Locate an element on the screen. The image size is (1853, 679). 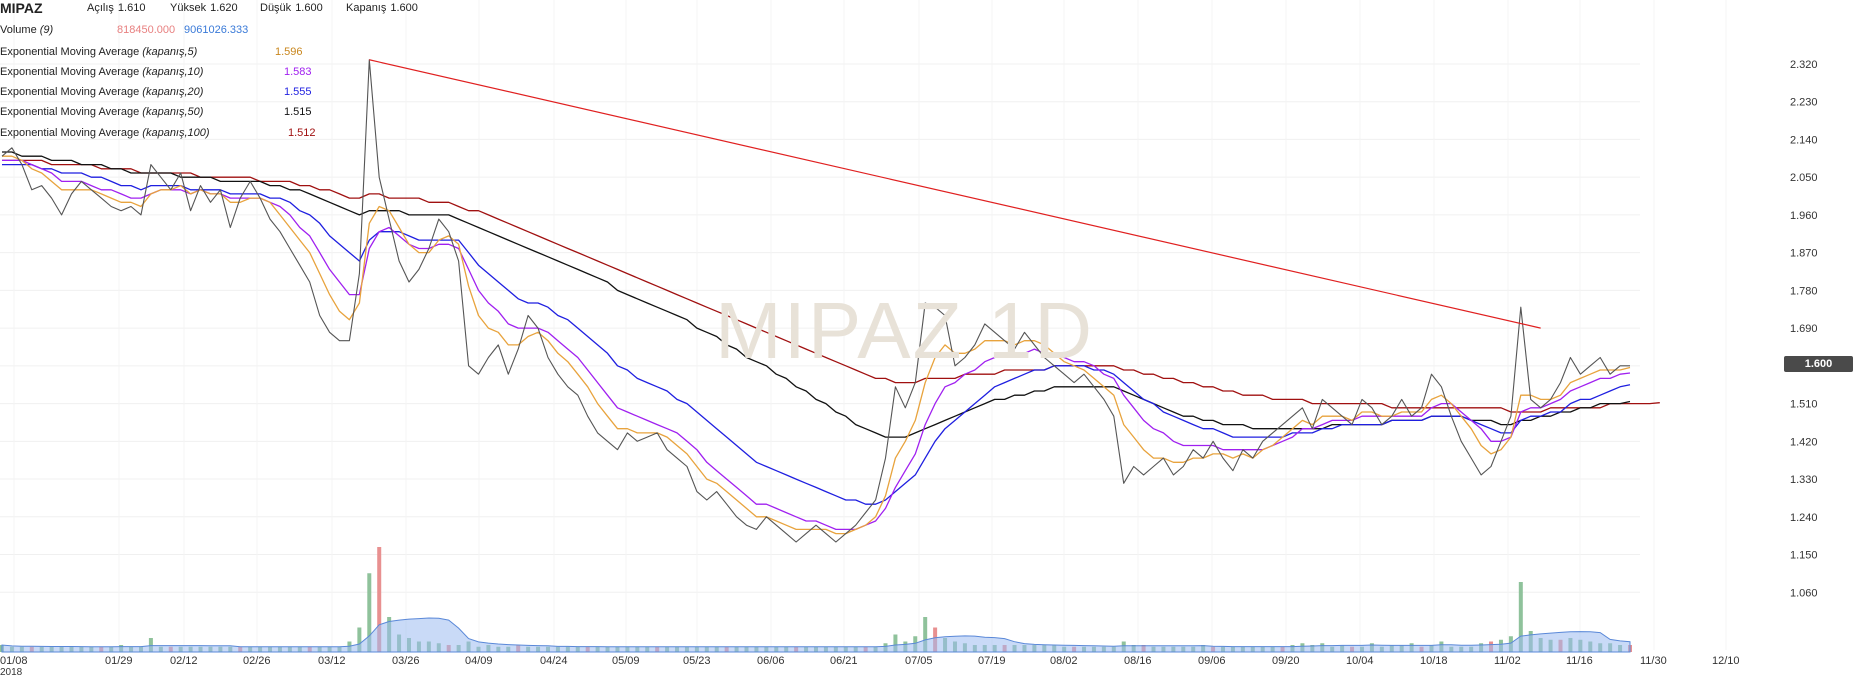
year-label: 2018 is located at coordinates (11, 672).